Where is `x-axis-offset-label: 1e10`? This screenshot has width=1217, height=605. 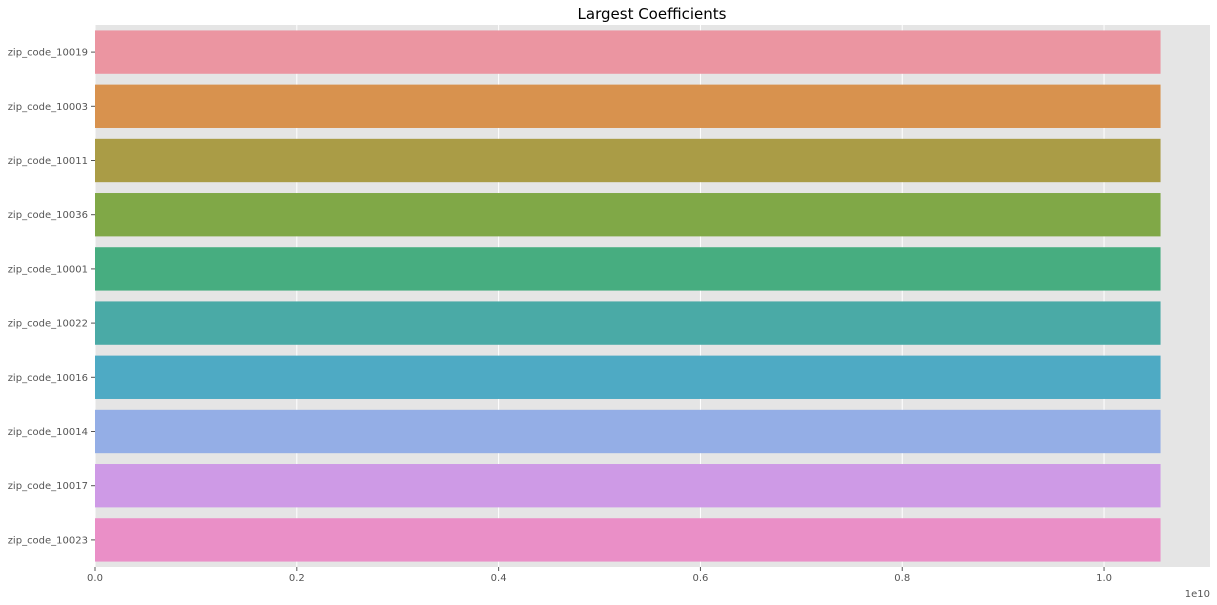 x-axis-offset-label: 1e10 is located at coordinates (1197, 594).